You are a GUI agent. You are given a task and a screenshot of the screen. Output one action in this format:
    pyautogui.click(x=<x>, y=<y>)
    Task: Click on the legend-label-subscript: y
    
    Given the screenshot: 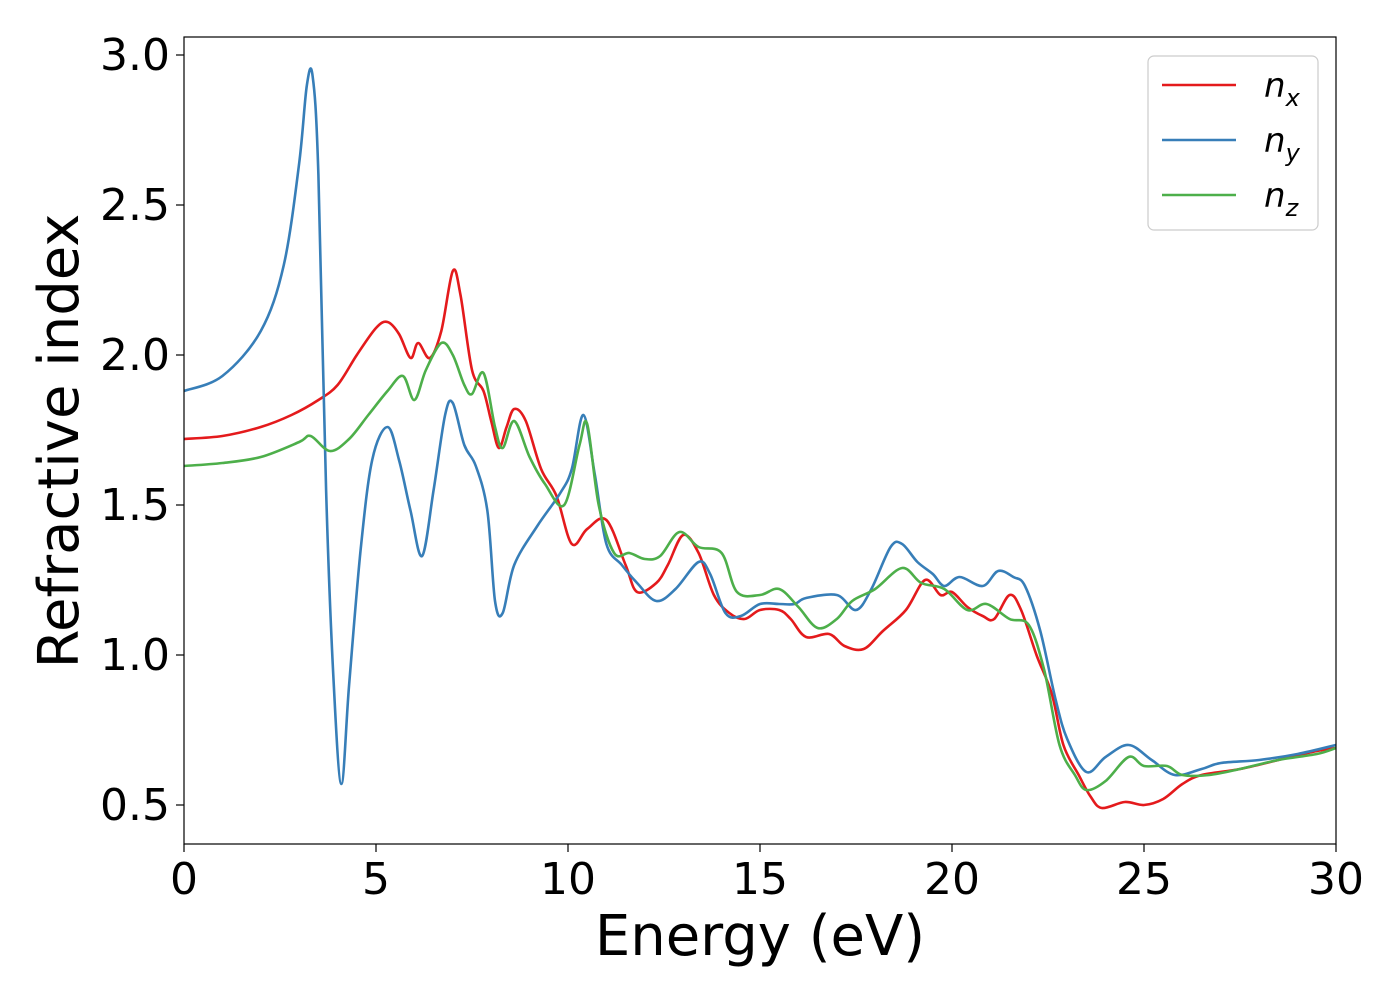 What is the action you would take?
    pyautogui.click(x=1293, y=153)
    